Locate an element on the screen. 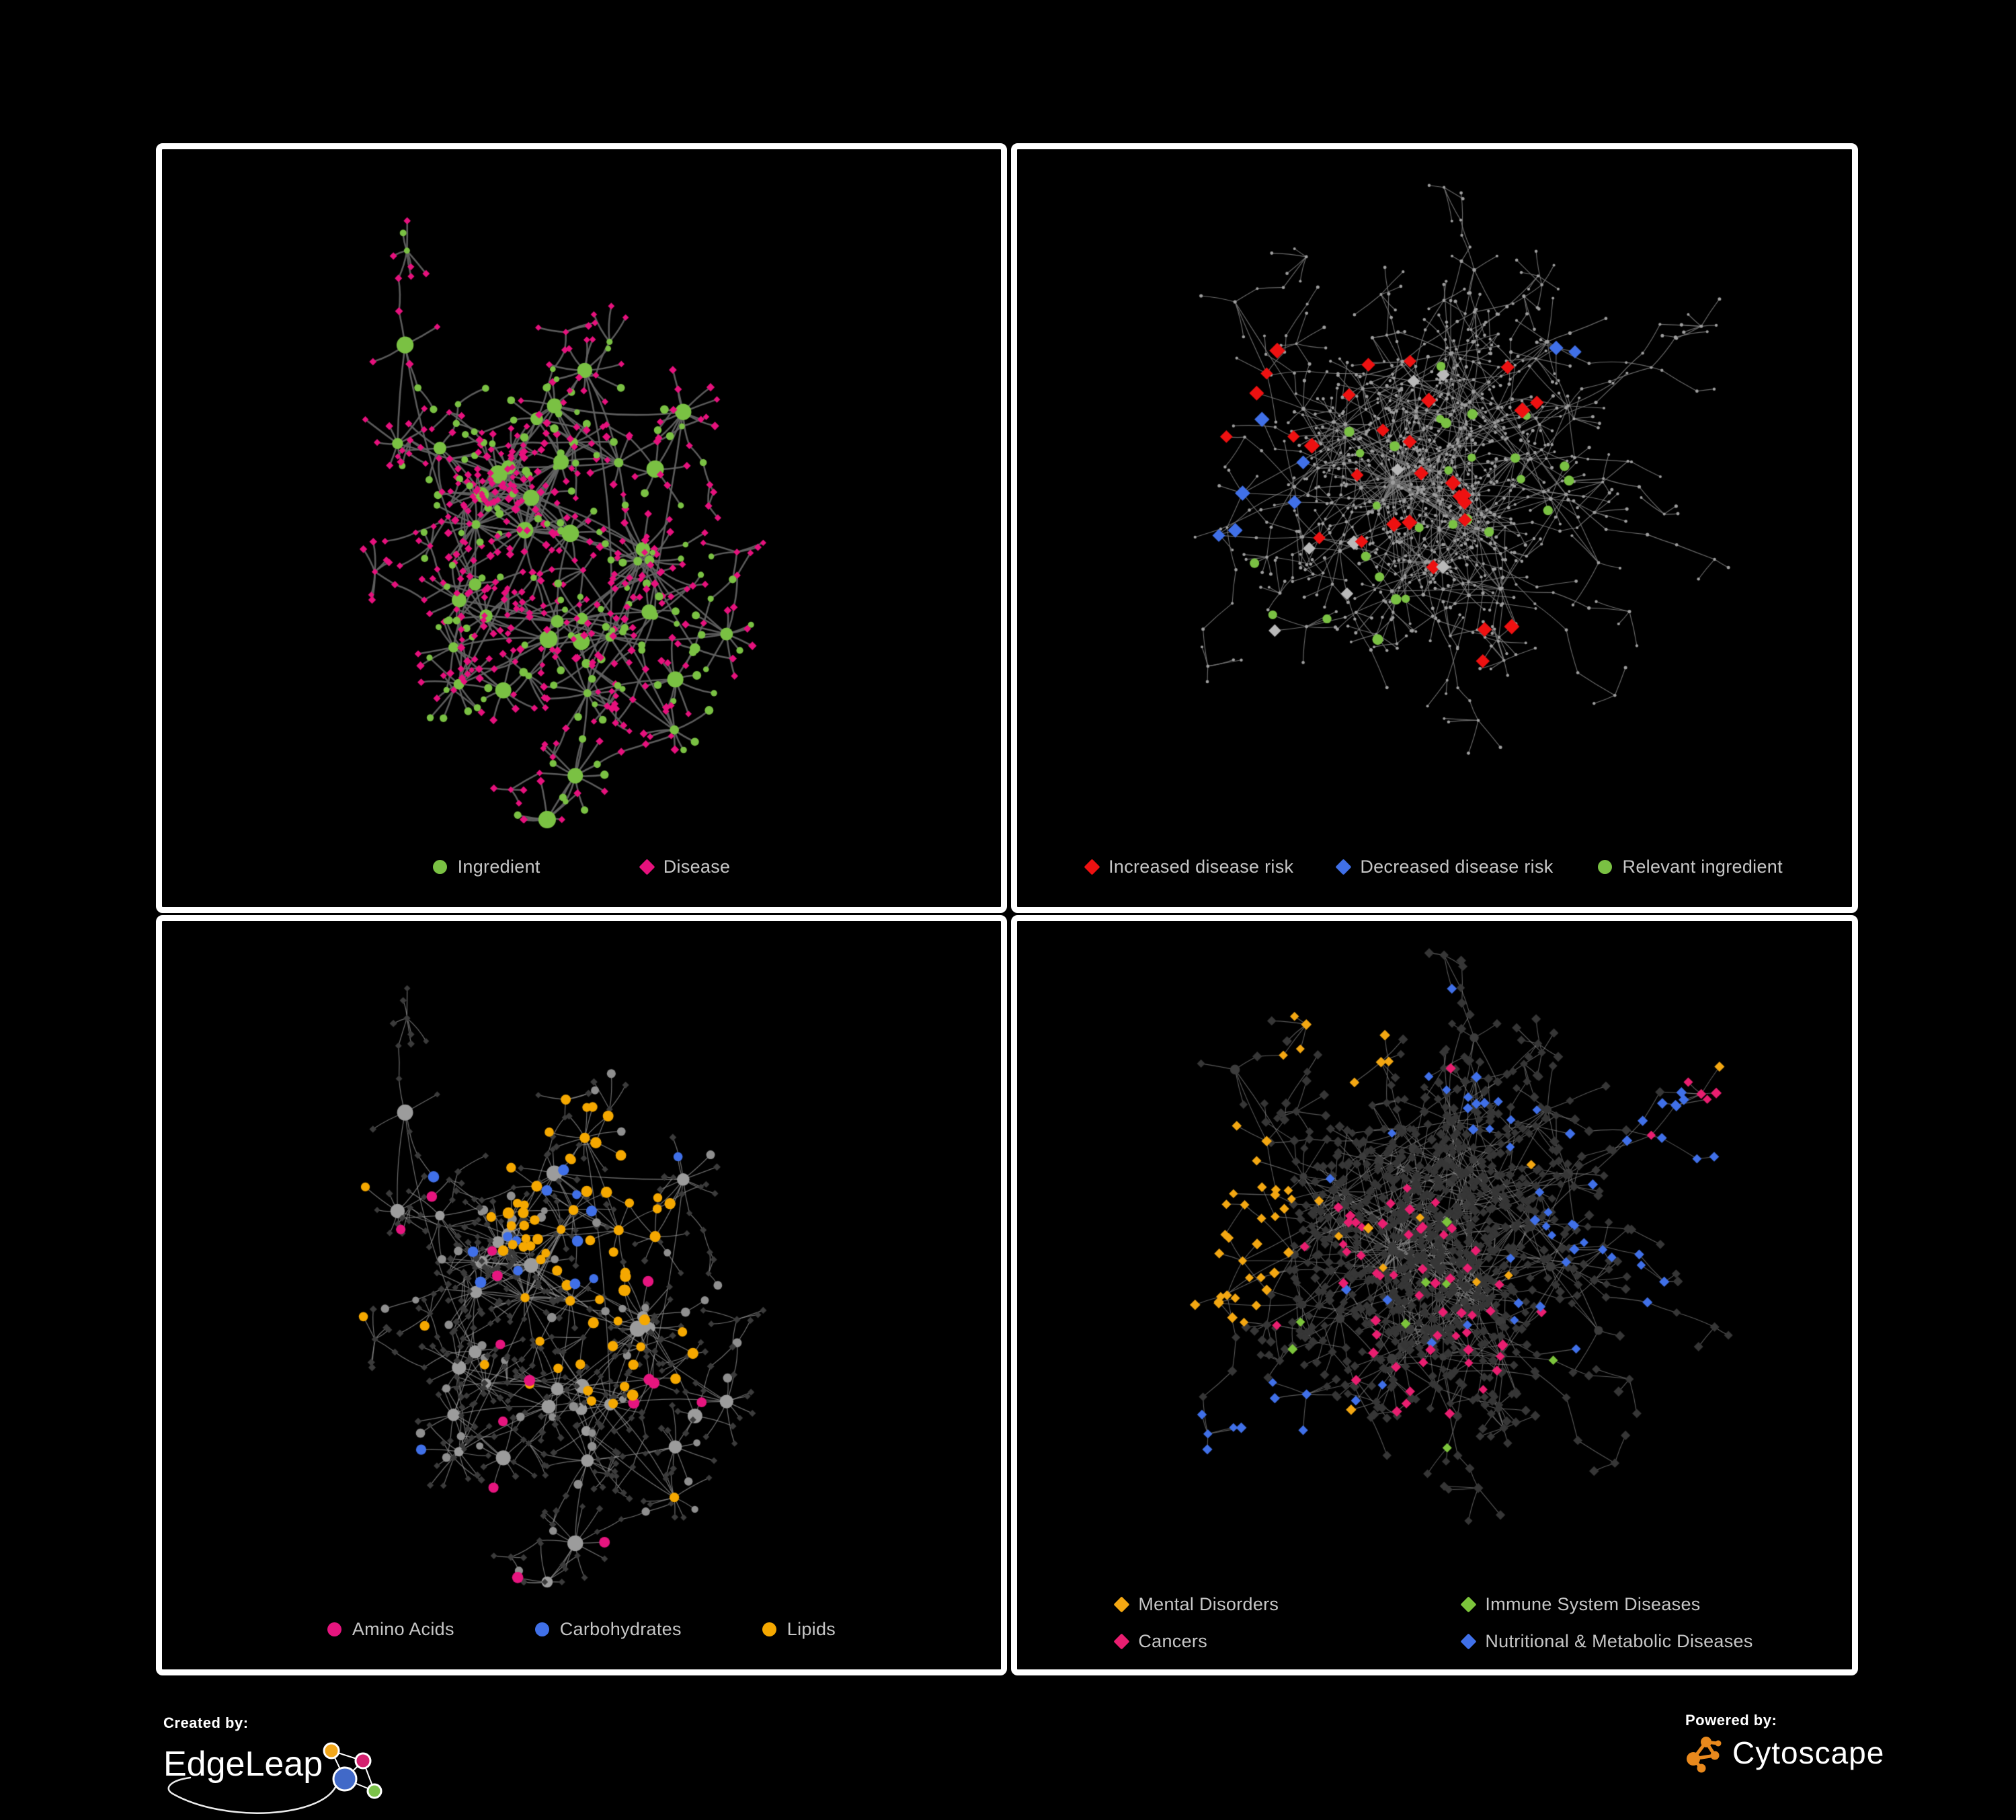 The width and height of the screenshot is (2016, 1820). legend-item-nutritional-metabolic-diseases: Nutritional & Metabolic Diseases is located at coordinates (1606, 1641).